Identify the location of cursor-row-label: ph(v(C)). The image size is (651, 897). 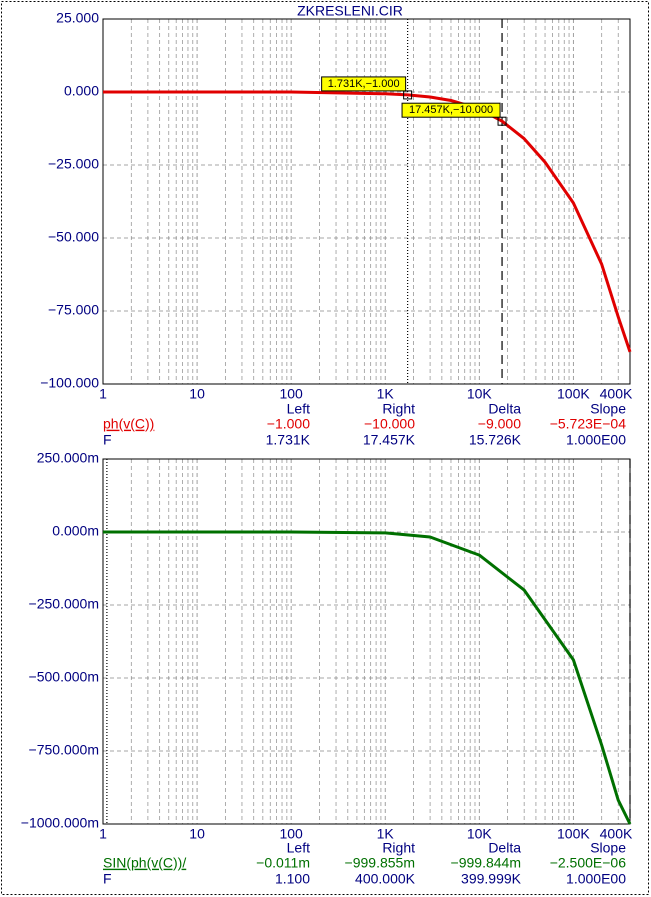
(128, 424).